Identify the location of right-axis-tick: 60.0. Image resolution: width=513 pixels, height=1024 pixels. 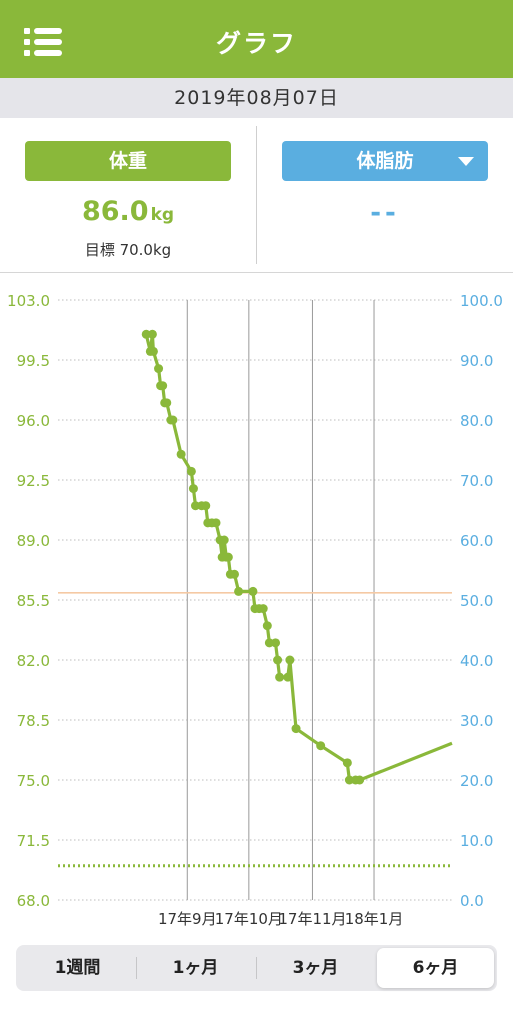
(476, 541).